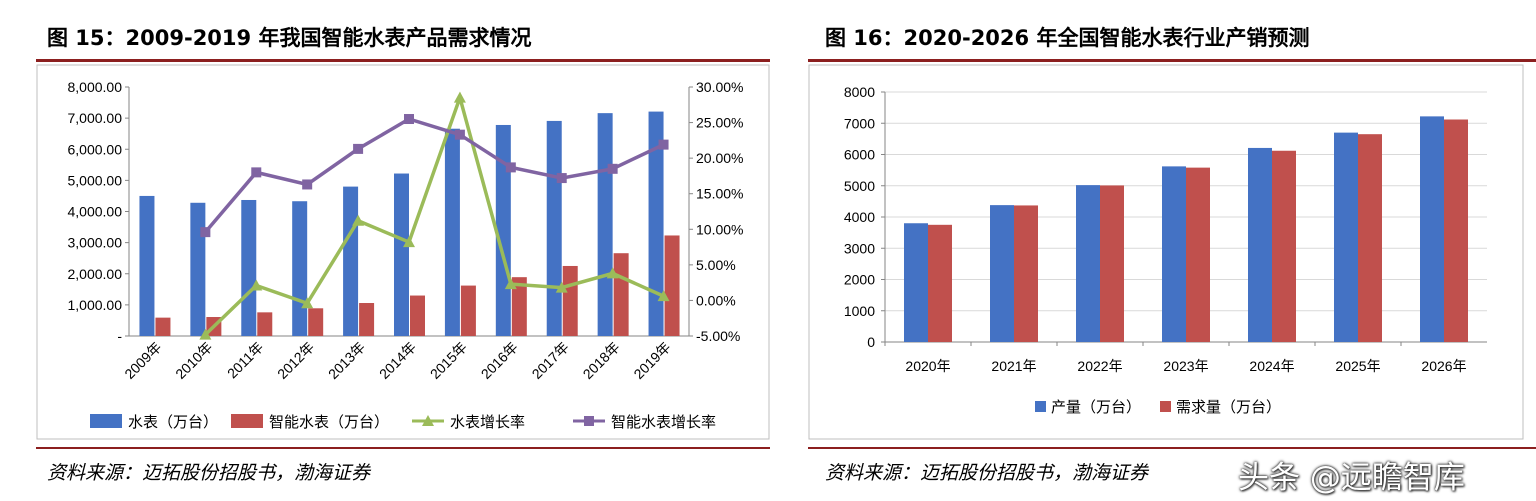 This screenshot has width=1536, height=501. What do you see at coordinates (859, 248) in the screenshot?
I see `y-tick-label: 3000` at bounding box center [859, 248].